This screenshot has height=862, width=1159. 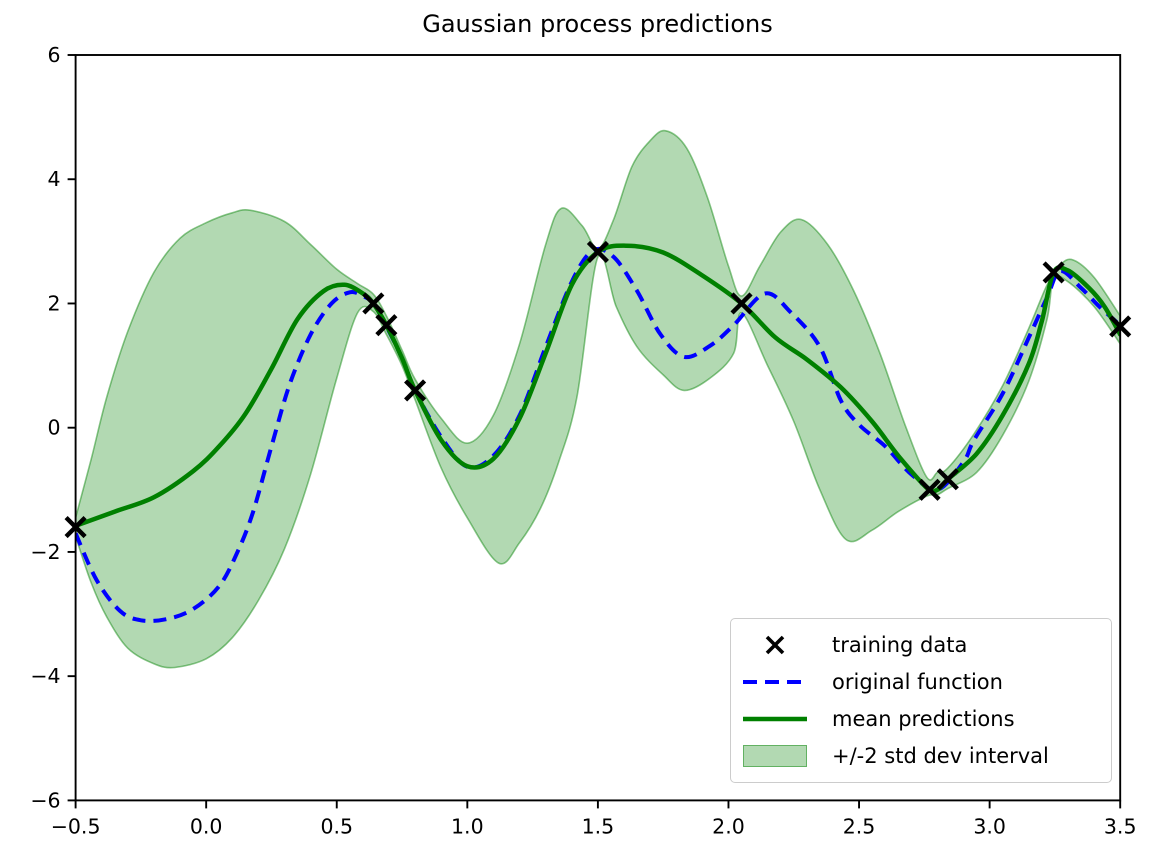 I want to click on legend-item-original-function: original function, so click(x=921, y=681).